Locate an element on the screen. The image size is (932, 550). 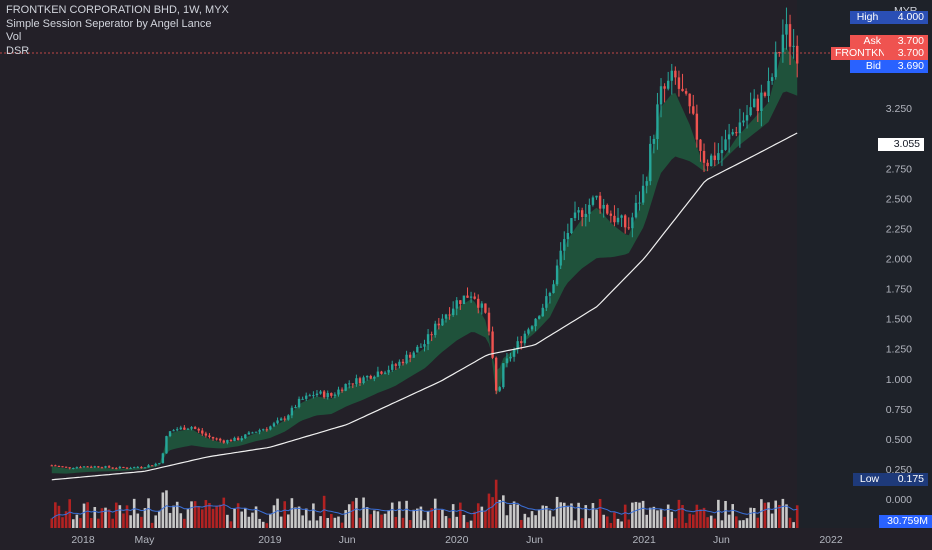
ask-tag-label: Ask is located at coordinates (867, 41).